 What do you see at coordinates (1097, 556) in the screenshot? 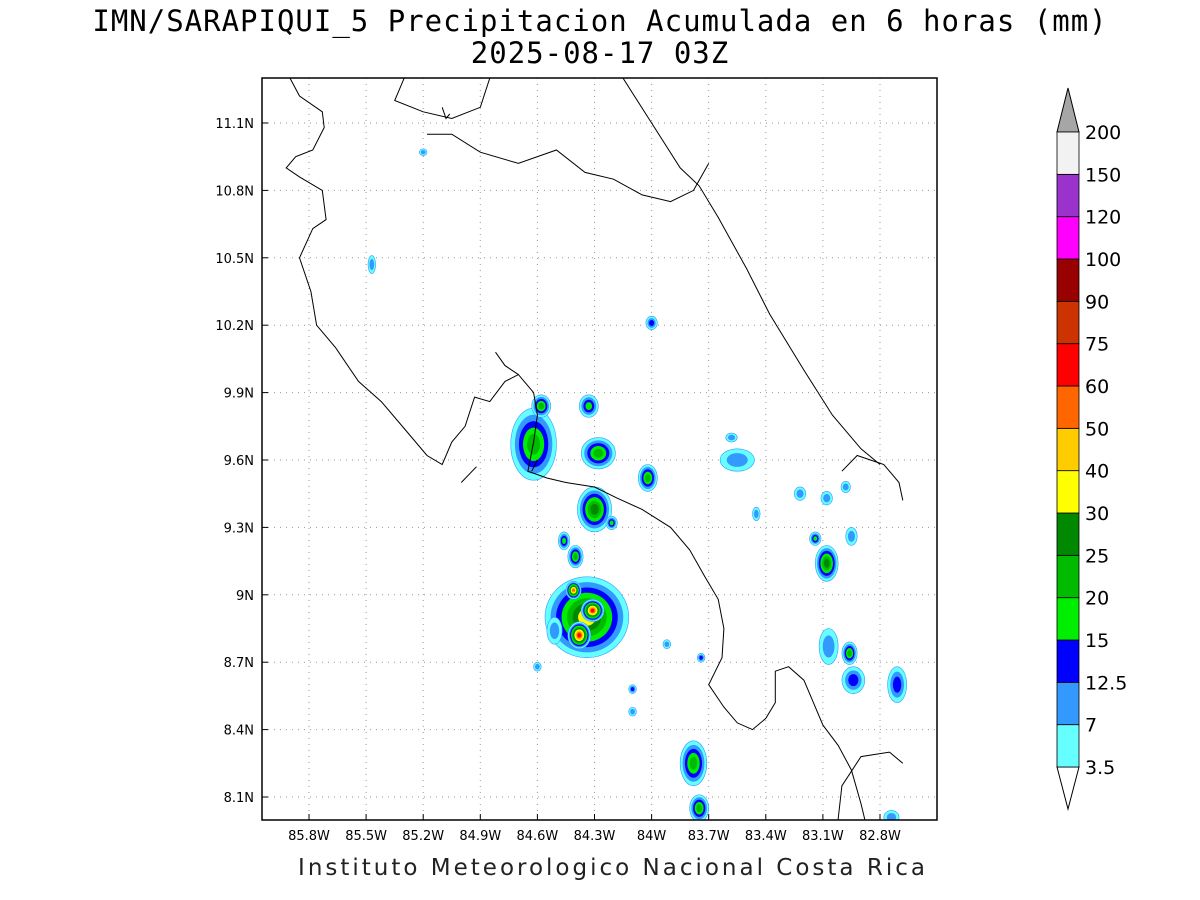
I see `colorbar-level-label: 25` at bounding box center [1097, 556].